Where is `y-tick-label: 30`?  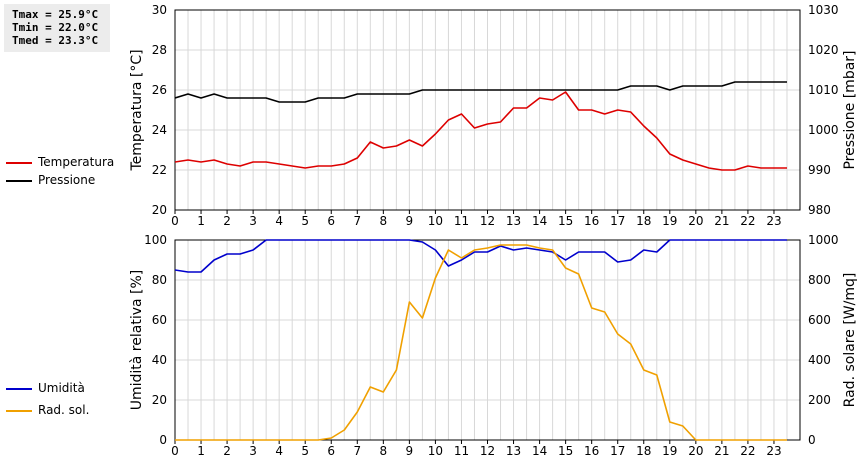 y-tick-label: 30 is located at coordinates (159, 10).